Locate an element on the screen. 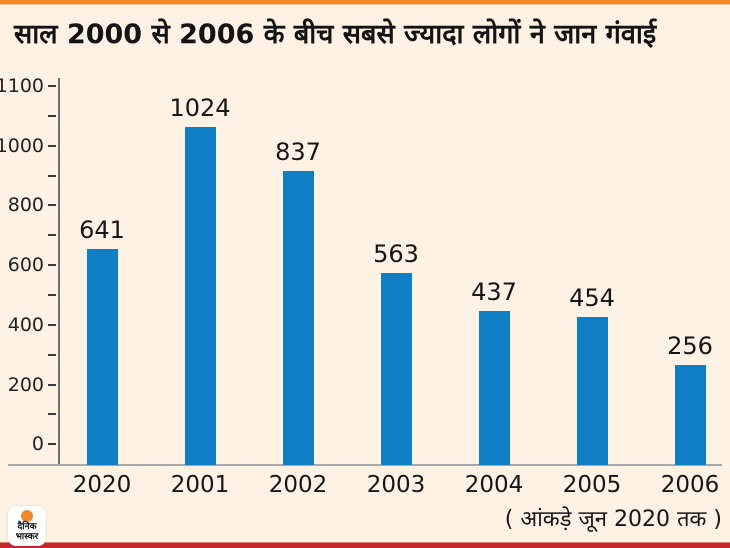 This screenshot has width=730, height=548. bar-value-label: 641 is located at coordinates (102, 230).